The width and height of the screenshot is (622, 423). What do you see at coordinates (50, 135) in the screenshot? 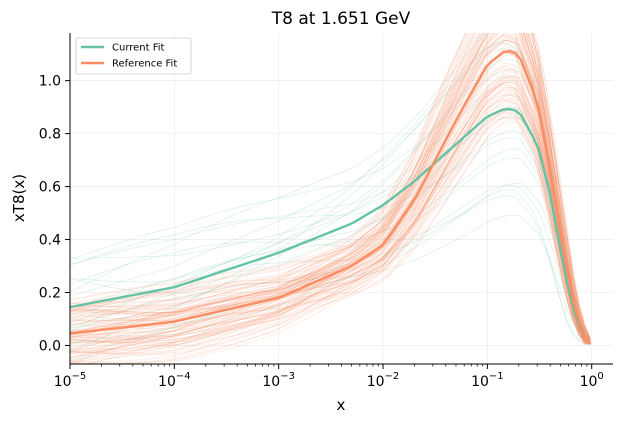
I see `y-tick-label: 0.8` at bounding box center [50, 135].